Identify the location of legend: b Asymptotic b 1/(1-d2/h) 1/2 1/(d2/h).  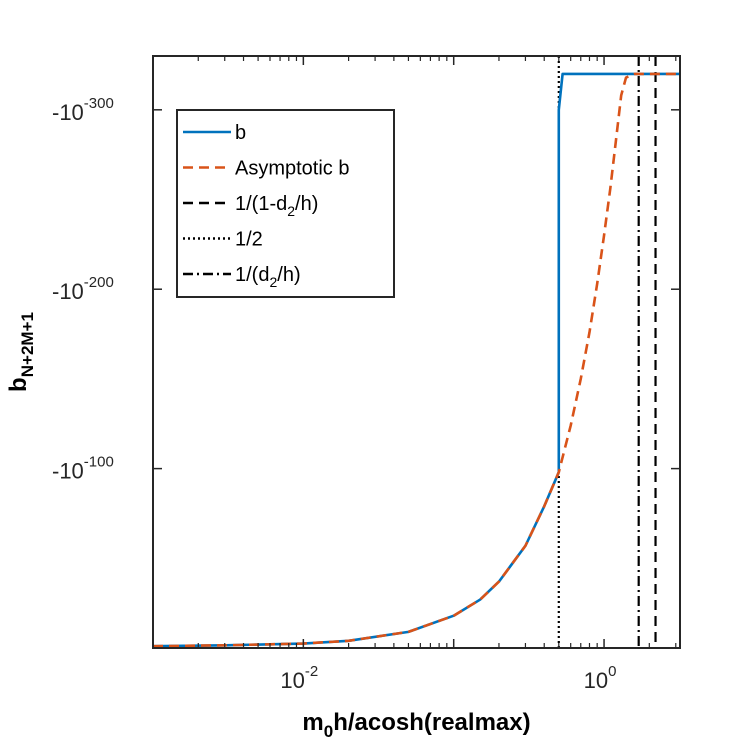
(285, 203).